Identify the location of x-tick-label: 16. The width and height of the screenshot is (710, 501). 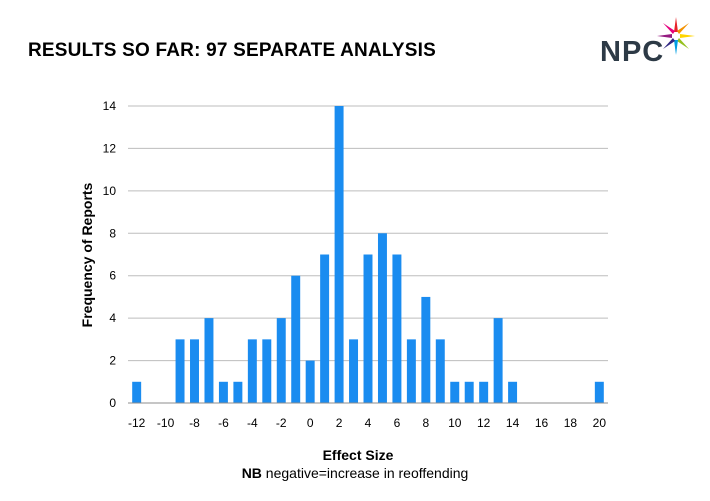
(542, 423).